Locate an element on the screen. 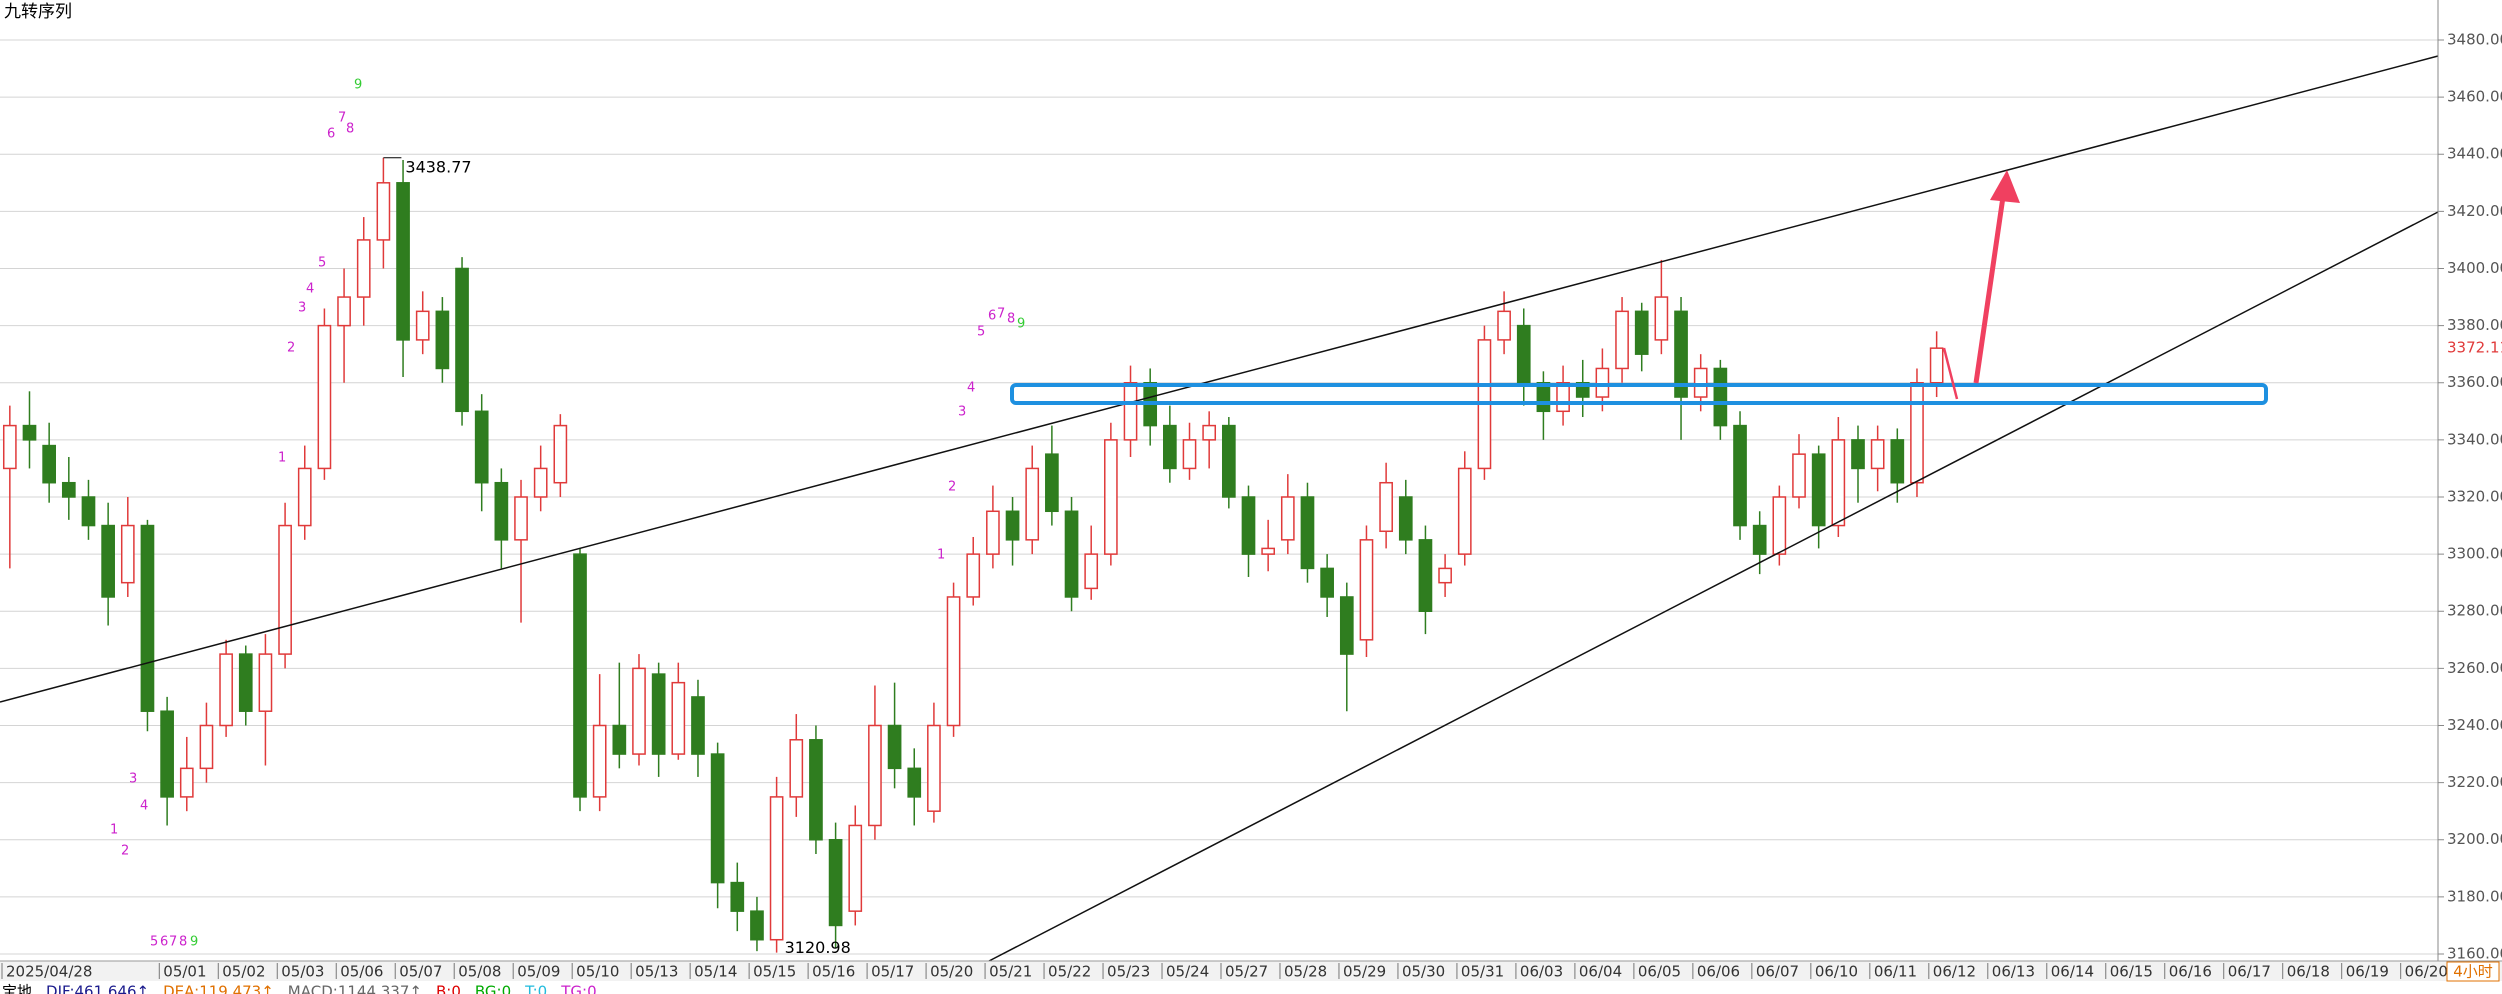 The width and height of the screenshot is (2502, 994). x-tick-label: 06/07 is located at coordinates (1777, 972).